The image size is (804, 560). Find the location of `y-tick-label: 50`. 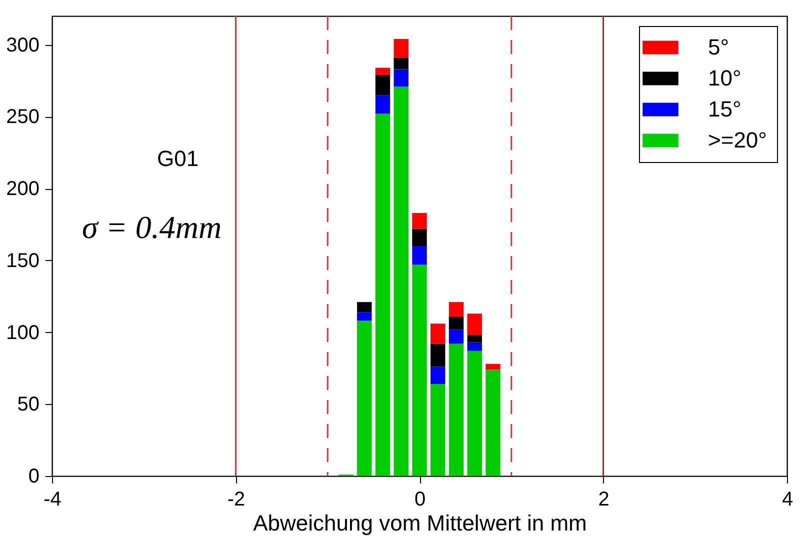

y-tick-label: 50 is located at coordinates (28, 405).